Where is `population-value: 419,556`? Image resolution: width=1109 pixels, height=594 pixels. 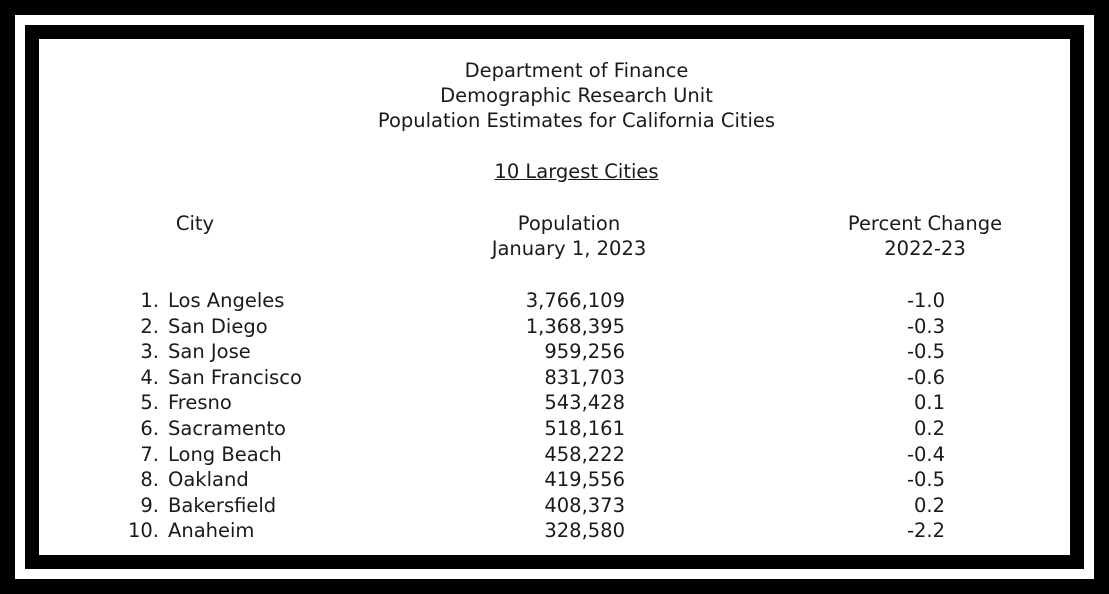
population-value: 419,556 is located at coordinates (584, 480).